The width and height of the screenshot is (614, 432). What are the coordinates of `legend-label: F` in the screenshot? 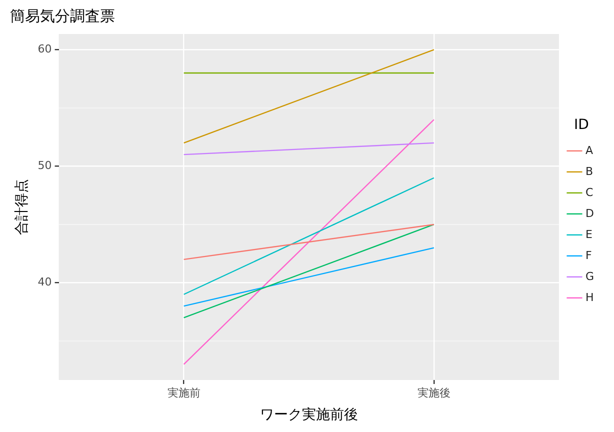 It's located at (588, 255).